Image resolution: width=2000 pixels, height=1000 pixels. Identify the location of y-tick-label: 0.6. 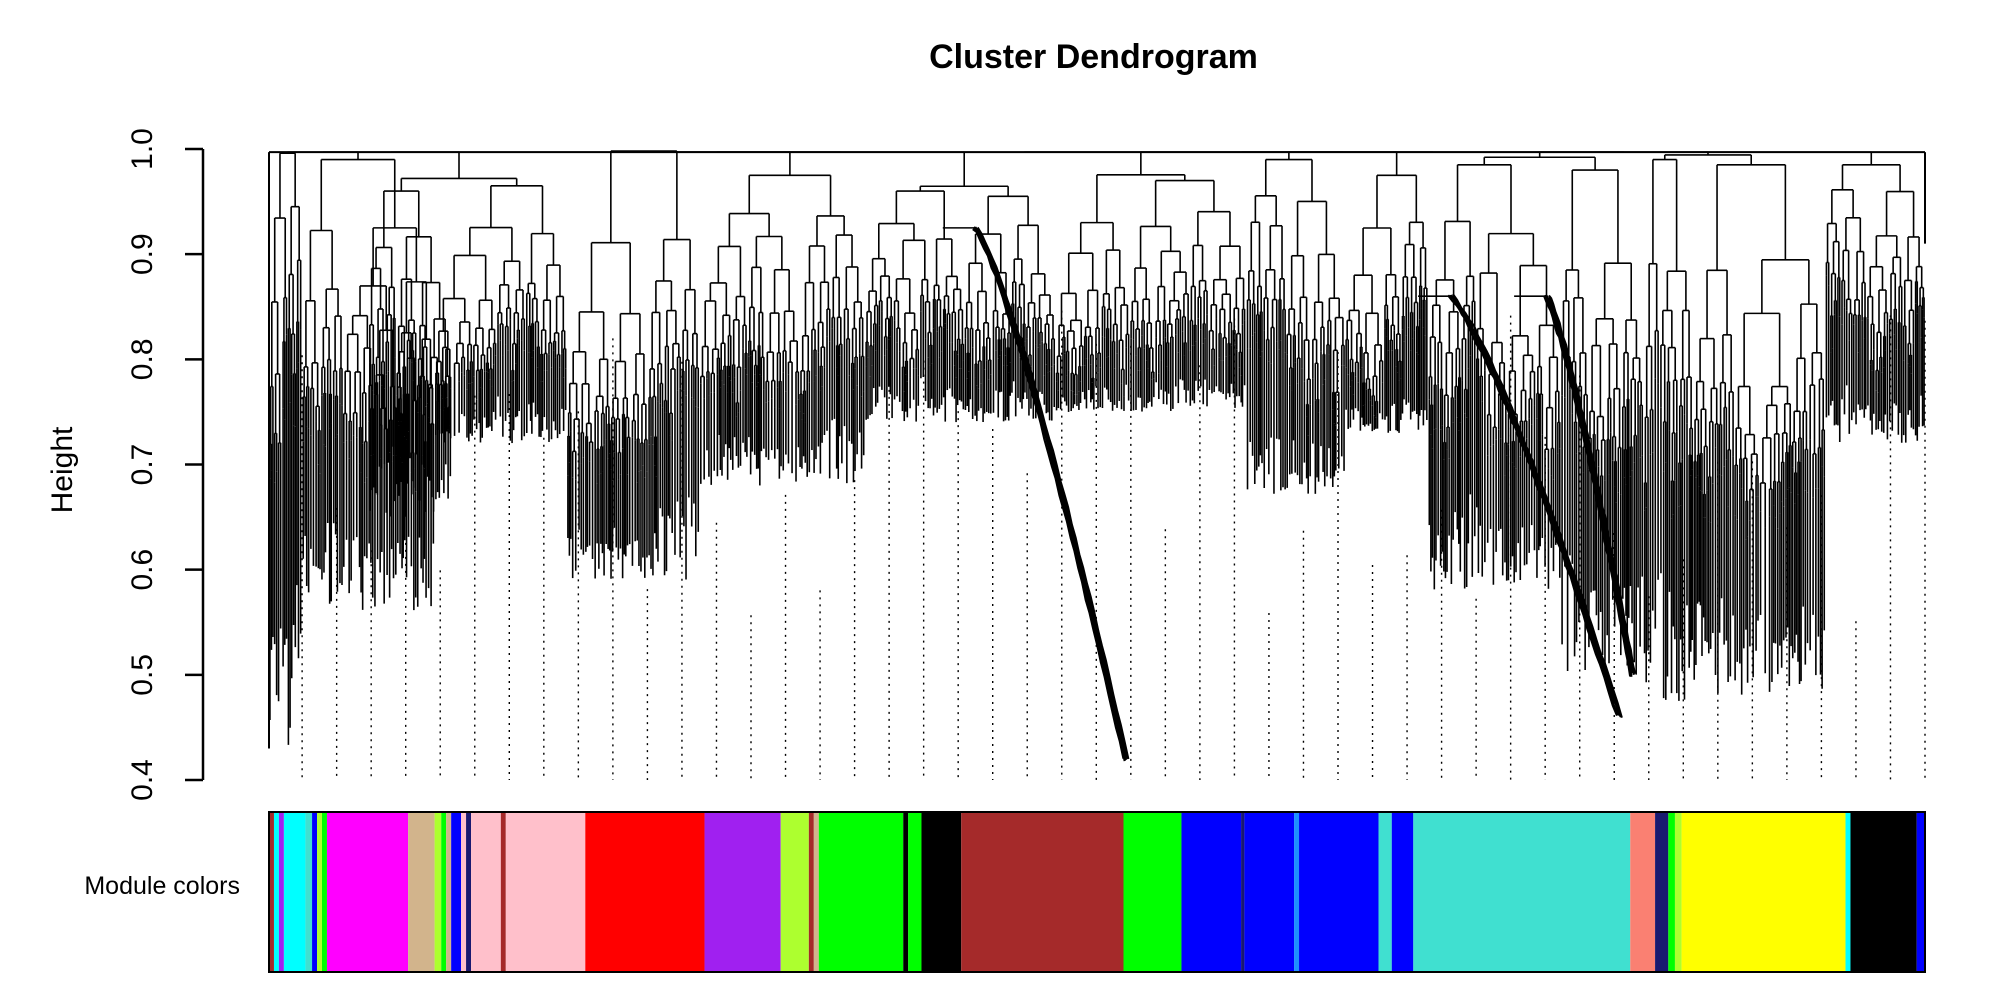
(142, 570).